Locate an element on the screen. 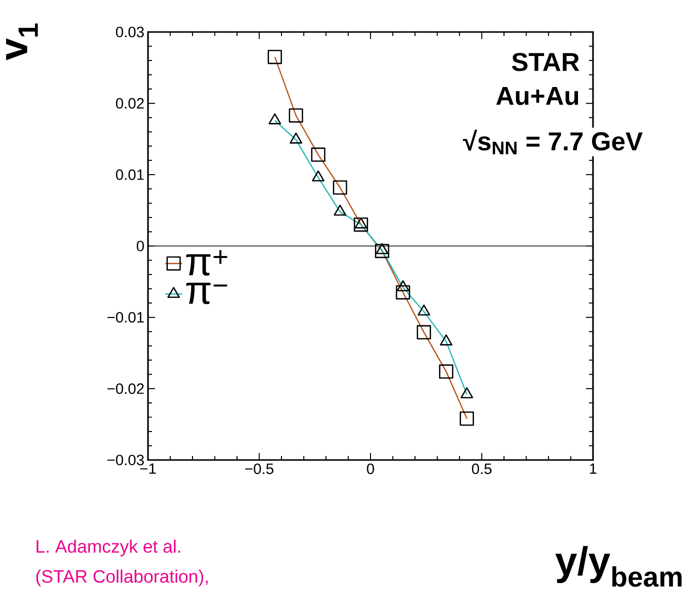  y-tick-label: −0.02 is located at coordinates (125, 388).